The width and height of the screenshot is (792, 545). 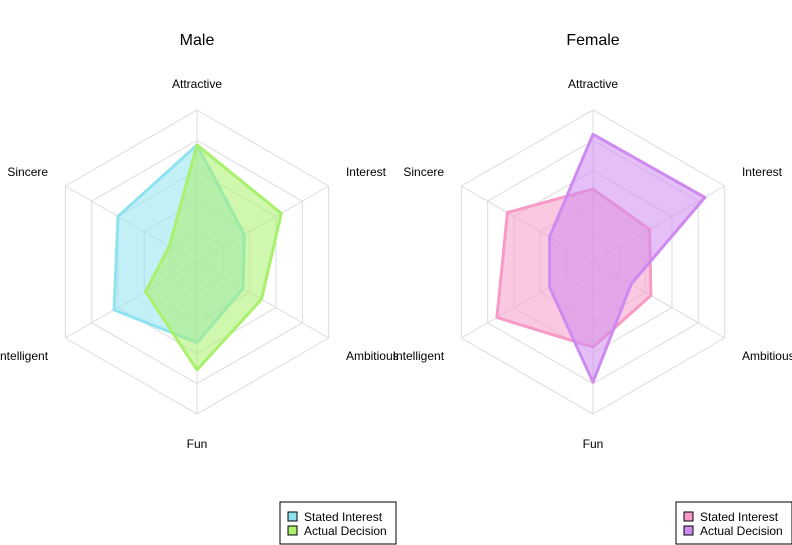 I want to click on chart-title: Female, so click(x=592, y=40).